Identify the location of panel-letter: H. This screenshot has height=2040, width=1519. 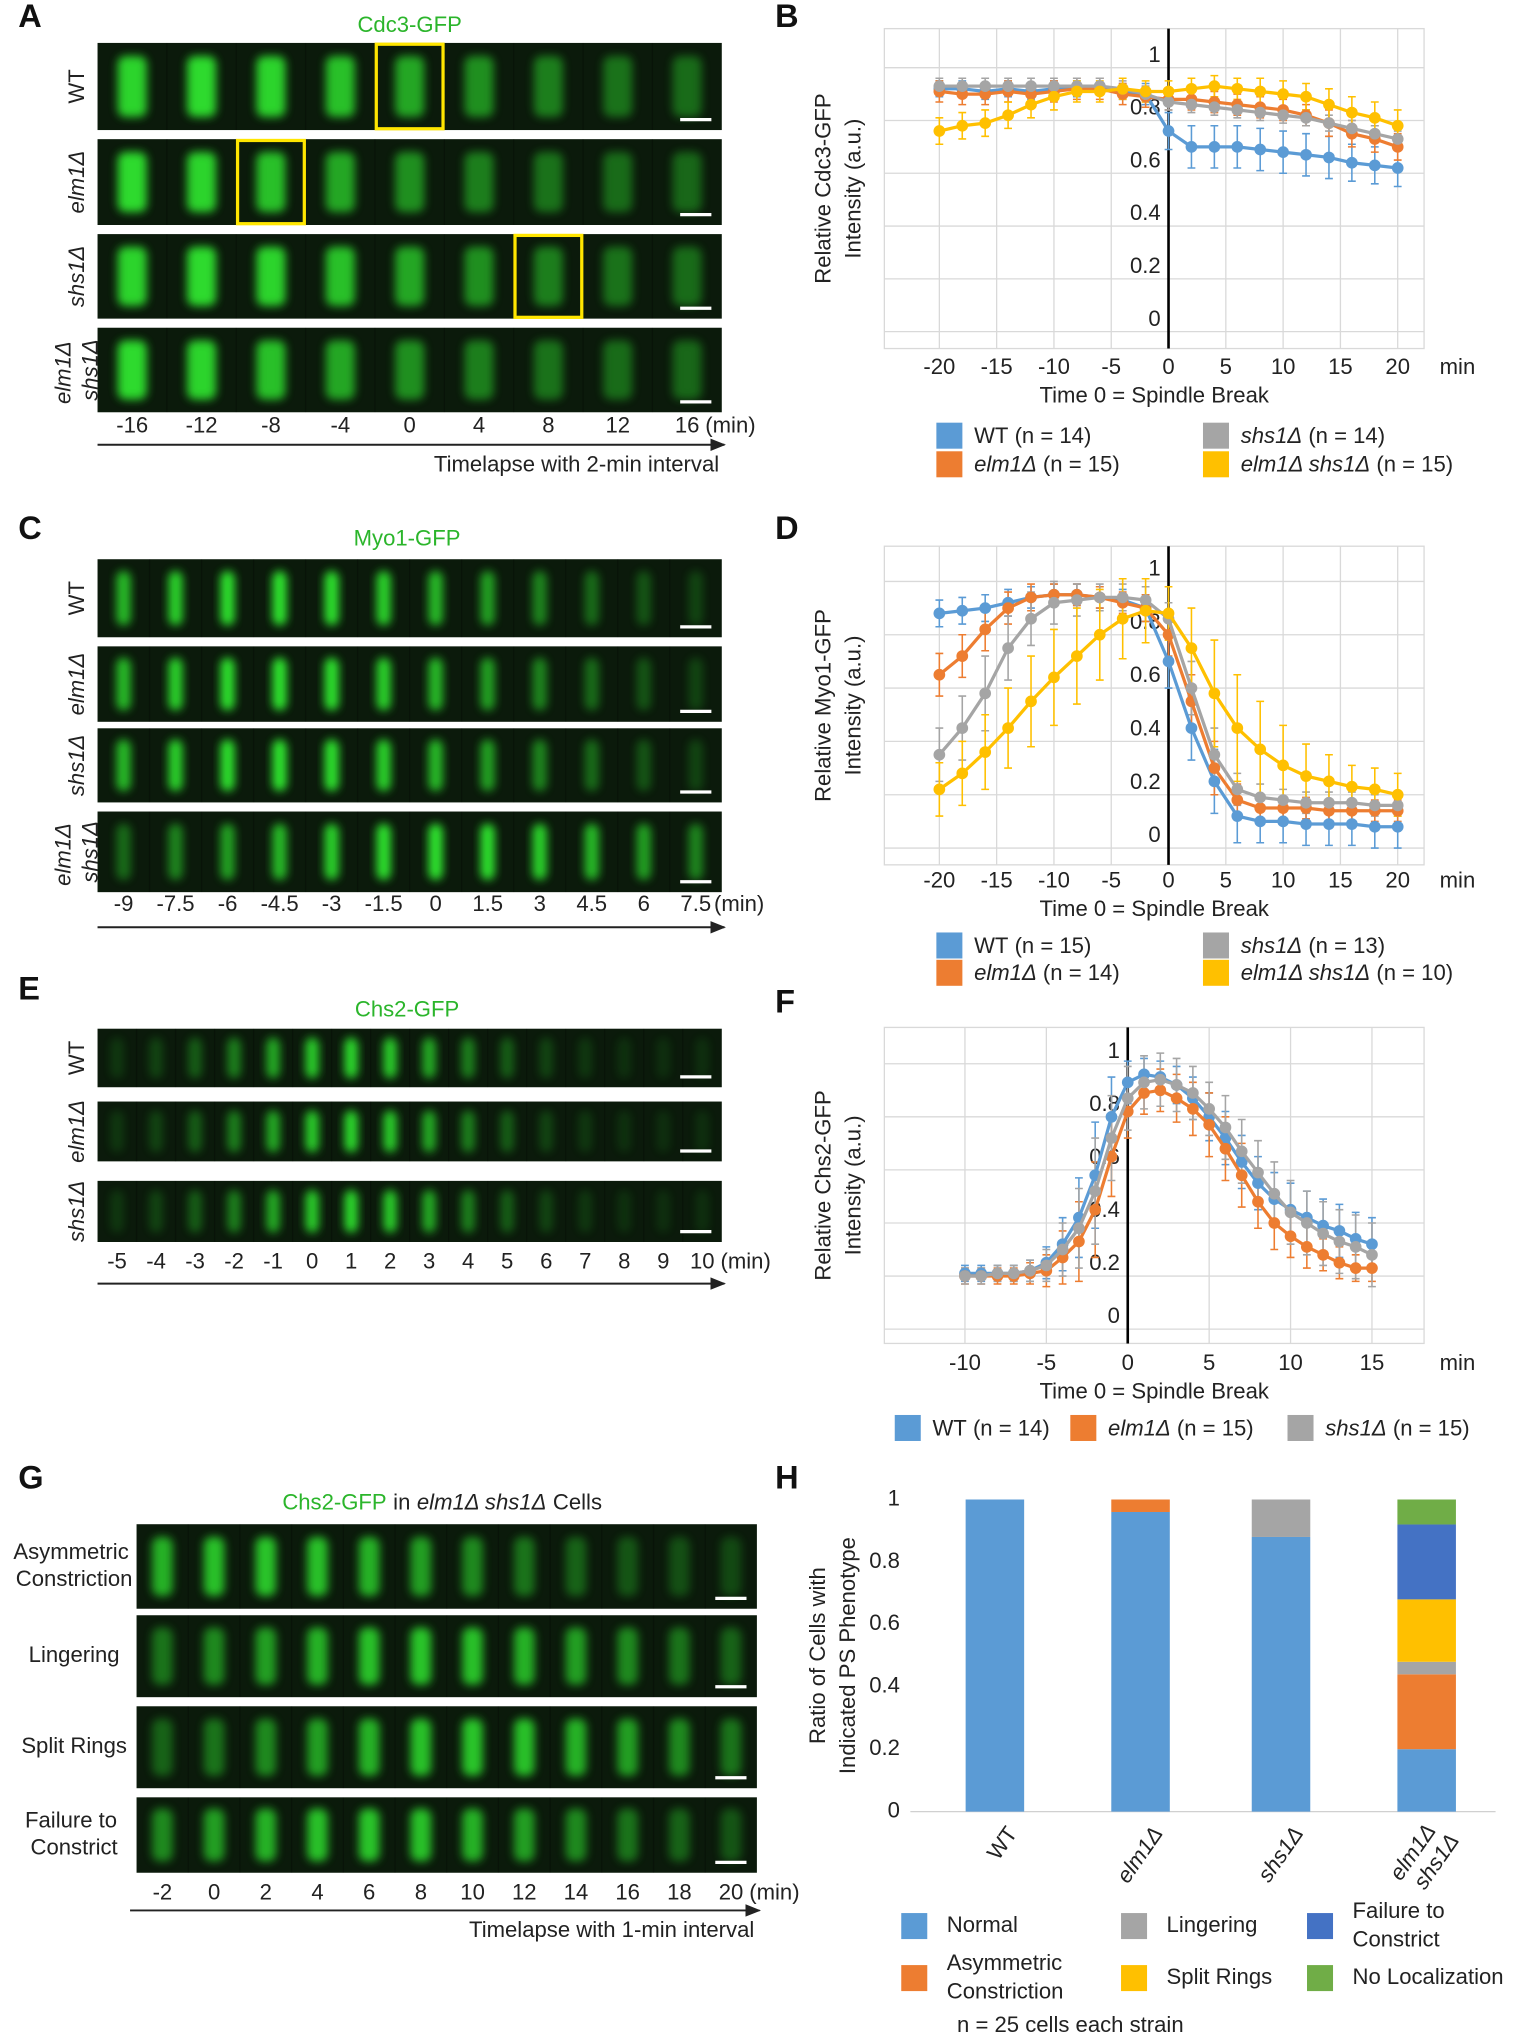
(786, 1478).